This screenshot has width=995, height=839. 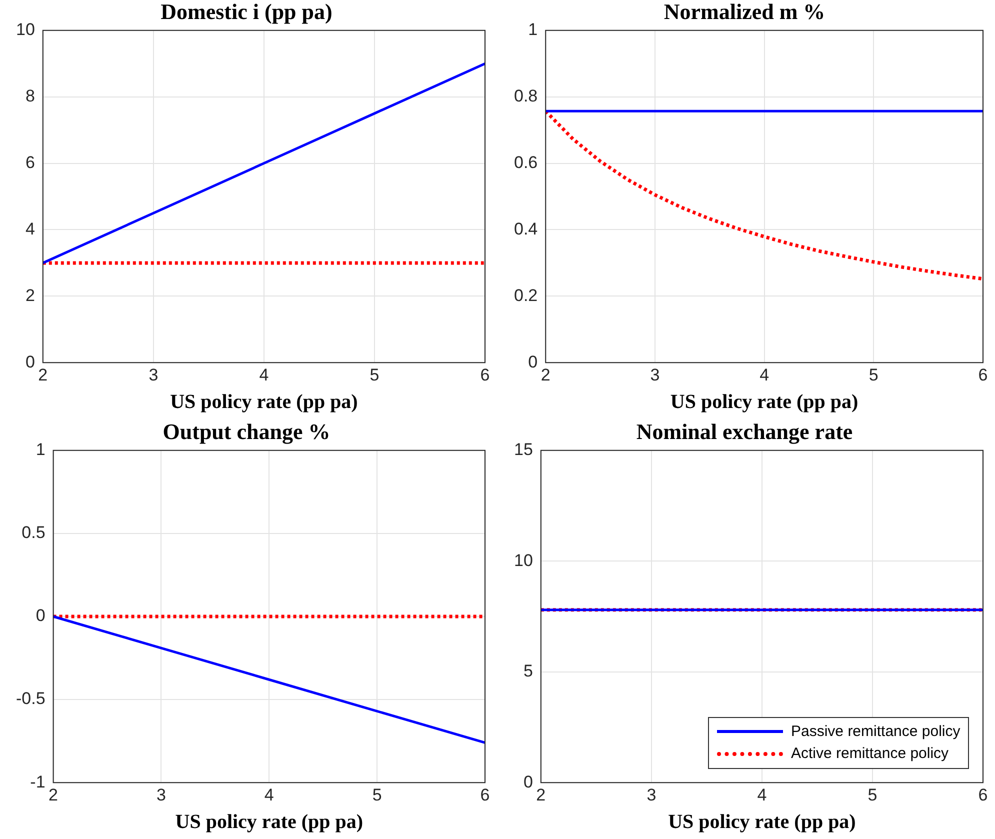 What do you see at coordinates (526, 162) in the screenshot?
I see `y-tick-label: 0.6` at bounding box center [526, 162].